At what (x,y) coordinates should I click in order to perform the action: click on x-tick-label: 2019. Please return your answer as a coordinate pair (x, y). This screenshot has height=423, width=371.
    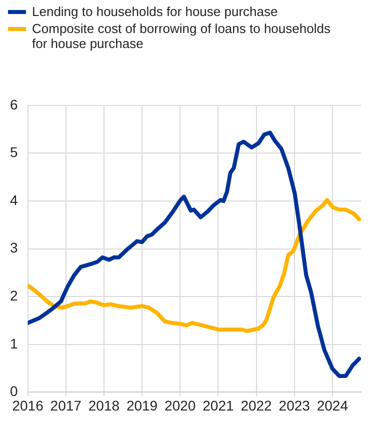
    Looking at the image, I should click on (142, 405).